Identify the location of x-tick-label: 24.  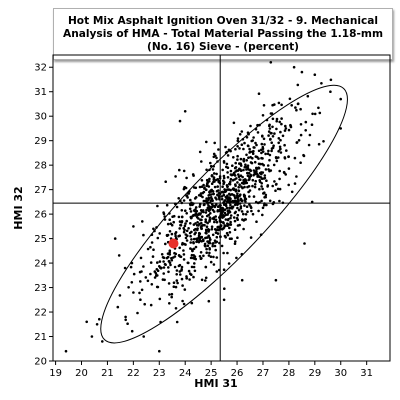
(185, 373).